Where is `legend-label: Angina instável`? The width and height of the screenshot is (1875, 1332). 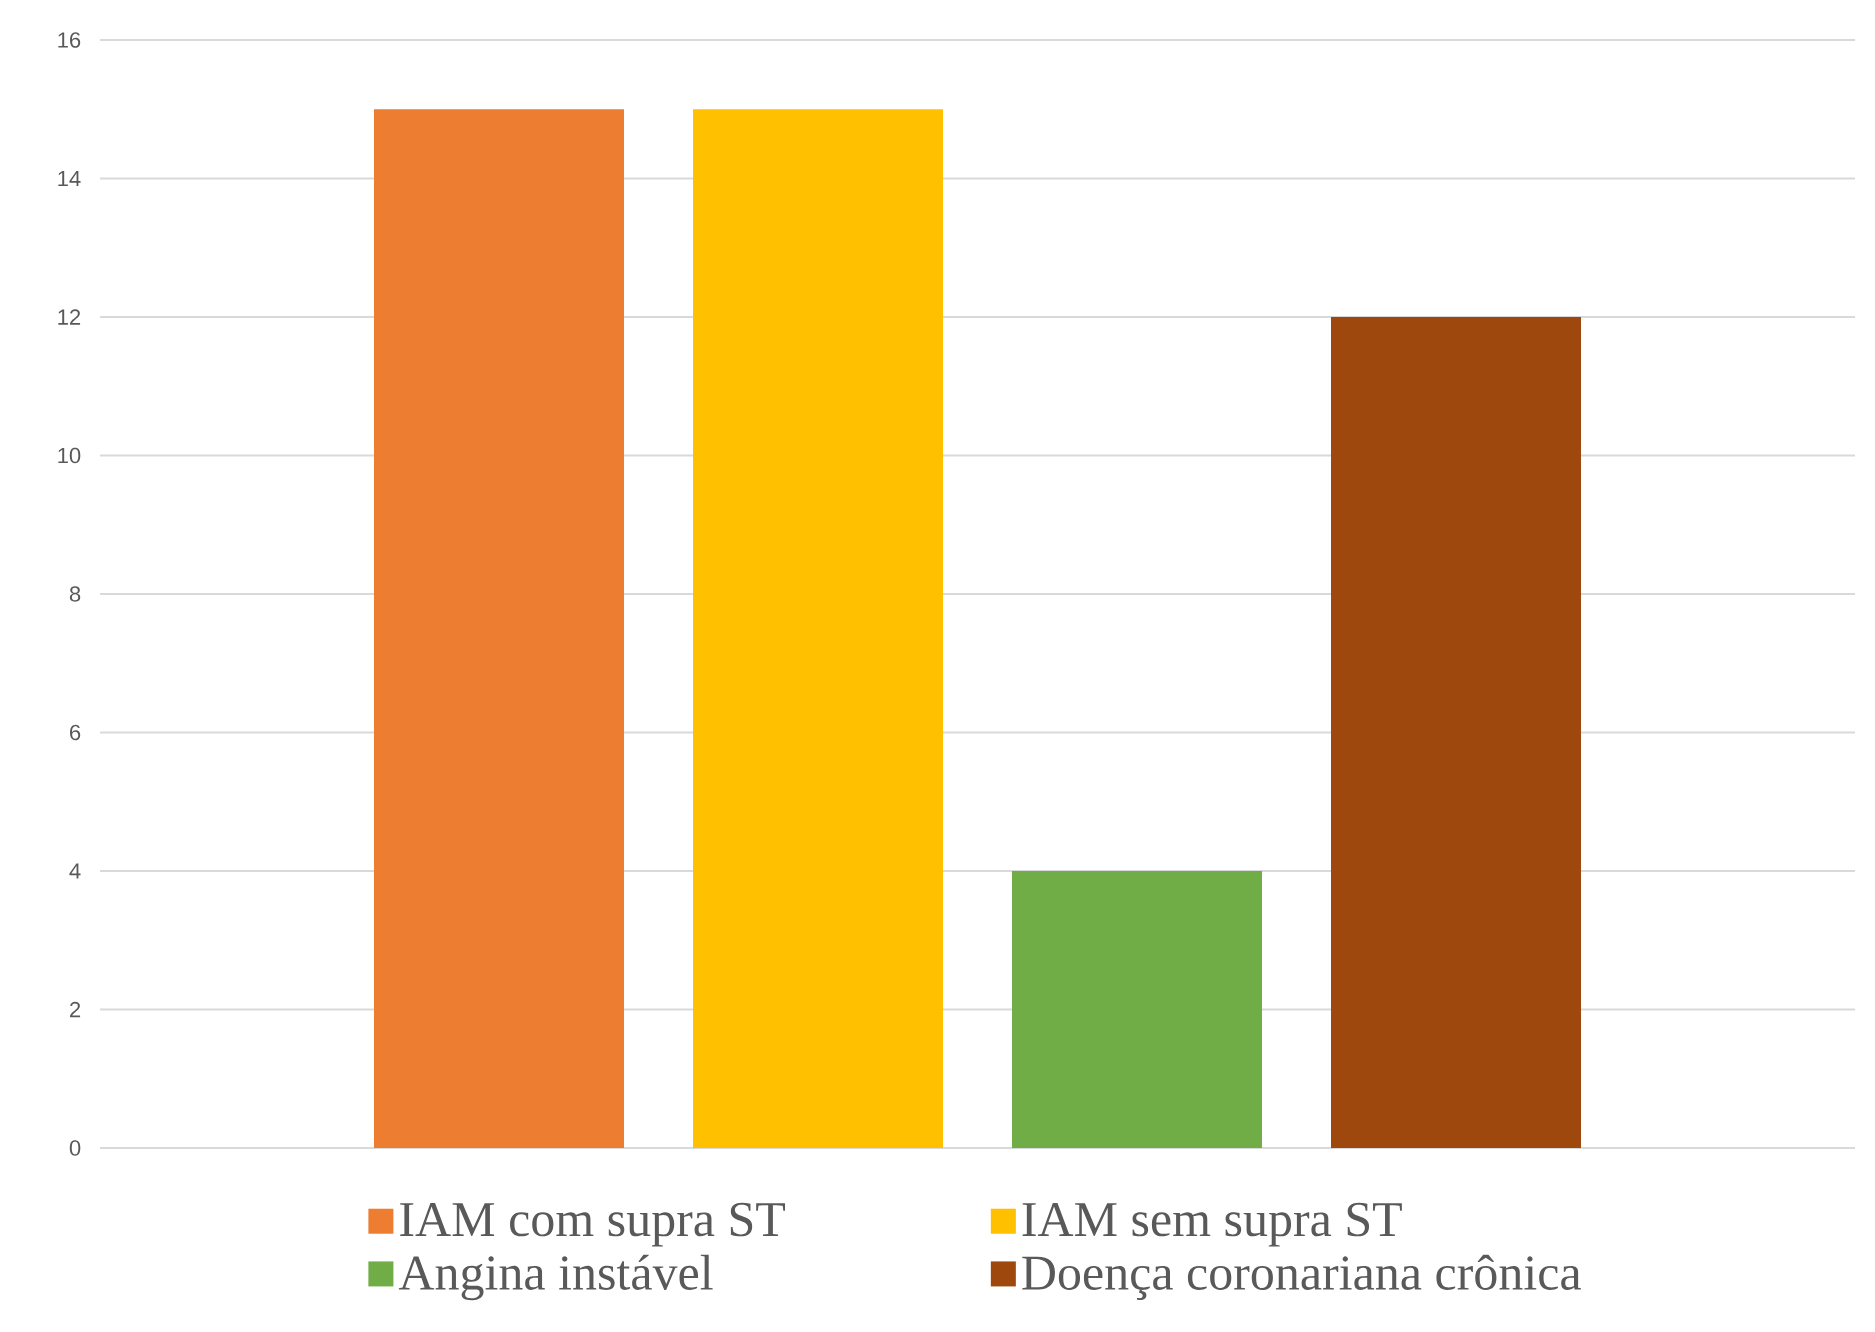
legend-label: Angina instável is located at coordinates (555, 1277).